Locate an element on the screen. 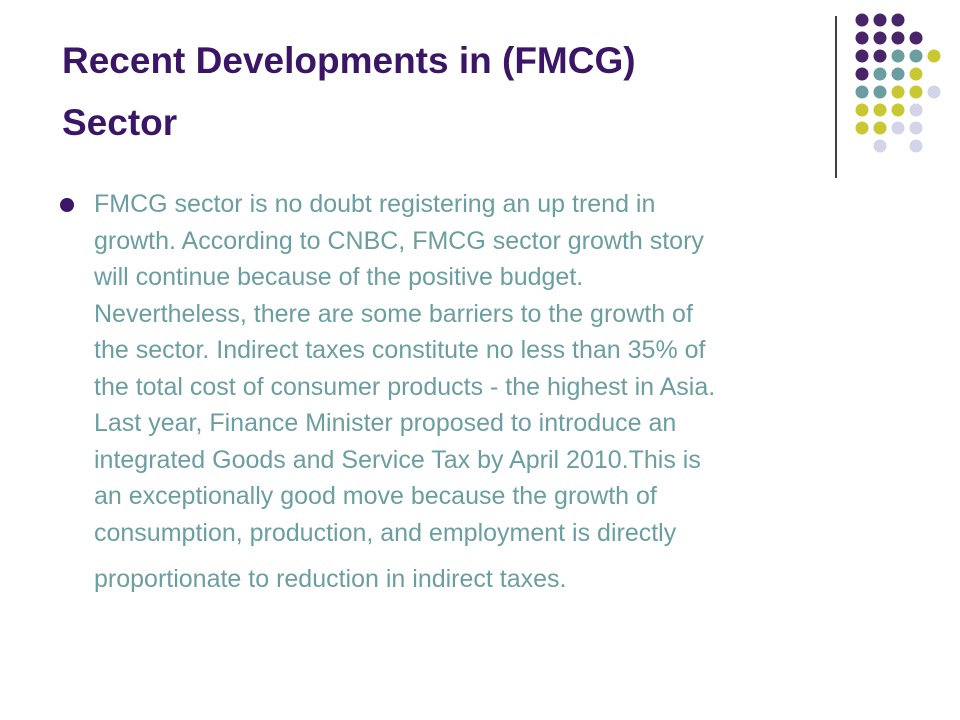 Image resolution: width=960 pixels, height=720 pixels. slide-title-line-2: Sector is located at coordinates (120, 122).